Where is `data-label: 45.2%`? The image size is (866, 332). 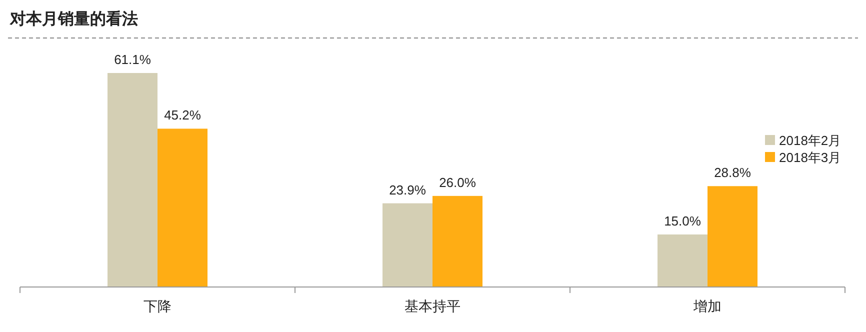 data-label: 45.2% is located at coordinates (183, 115).